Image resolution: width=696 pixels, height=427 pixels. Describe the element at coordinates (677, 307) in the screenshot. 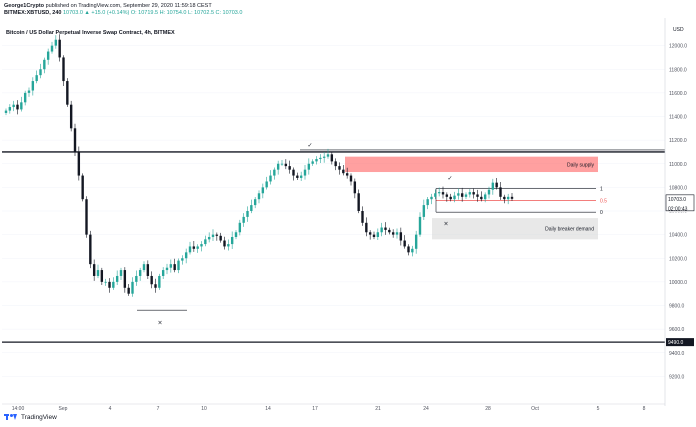

I see `y-tick-label: 9800.0` at that location.